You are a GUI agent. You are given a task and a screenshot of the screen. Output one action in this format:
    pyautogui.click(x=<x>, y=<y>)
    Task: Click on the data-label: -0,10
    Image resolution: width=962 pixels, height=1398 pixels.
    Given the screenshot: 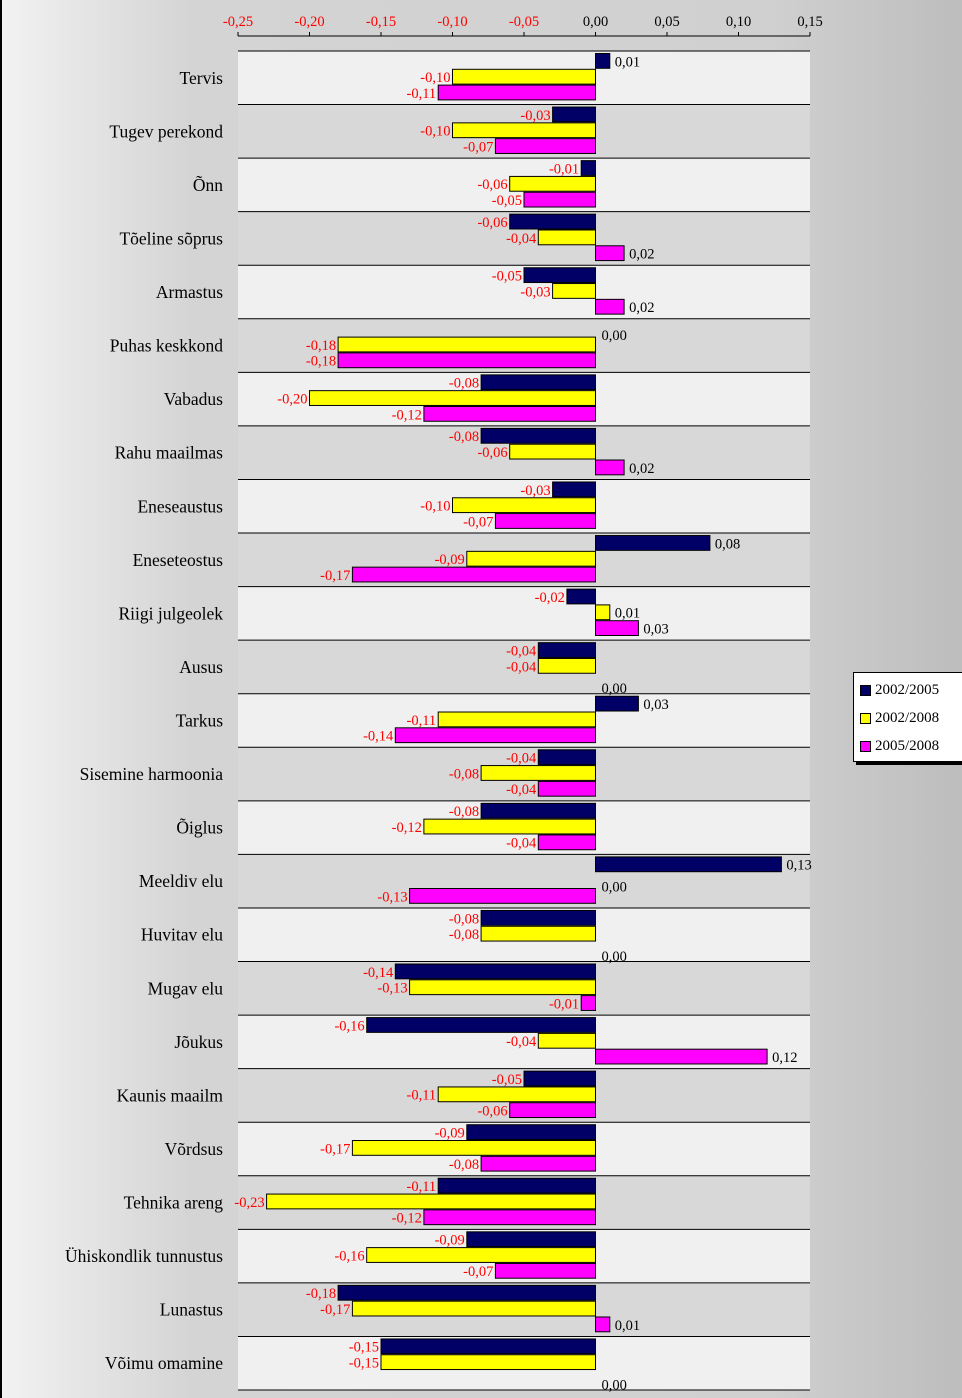 What is the action you would take?
    pyautogui.click(x=435, y=132)
    